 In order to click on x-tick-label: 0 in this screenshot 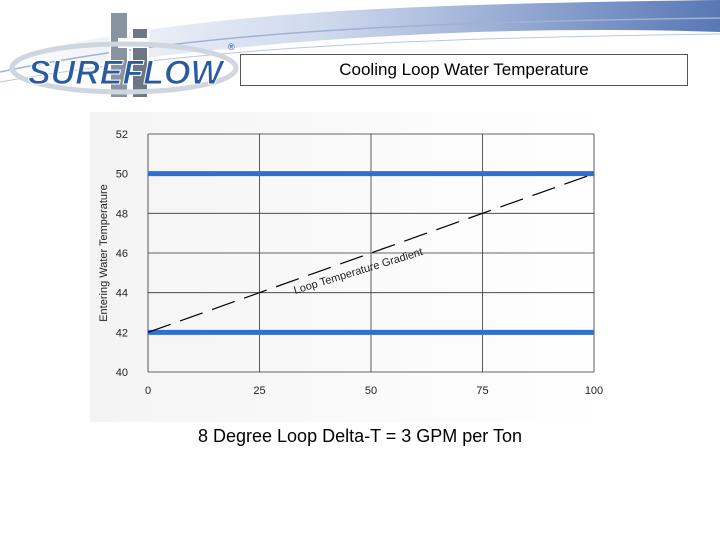, I will do `click(148, 391)`.